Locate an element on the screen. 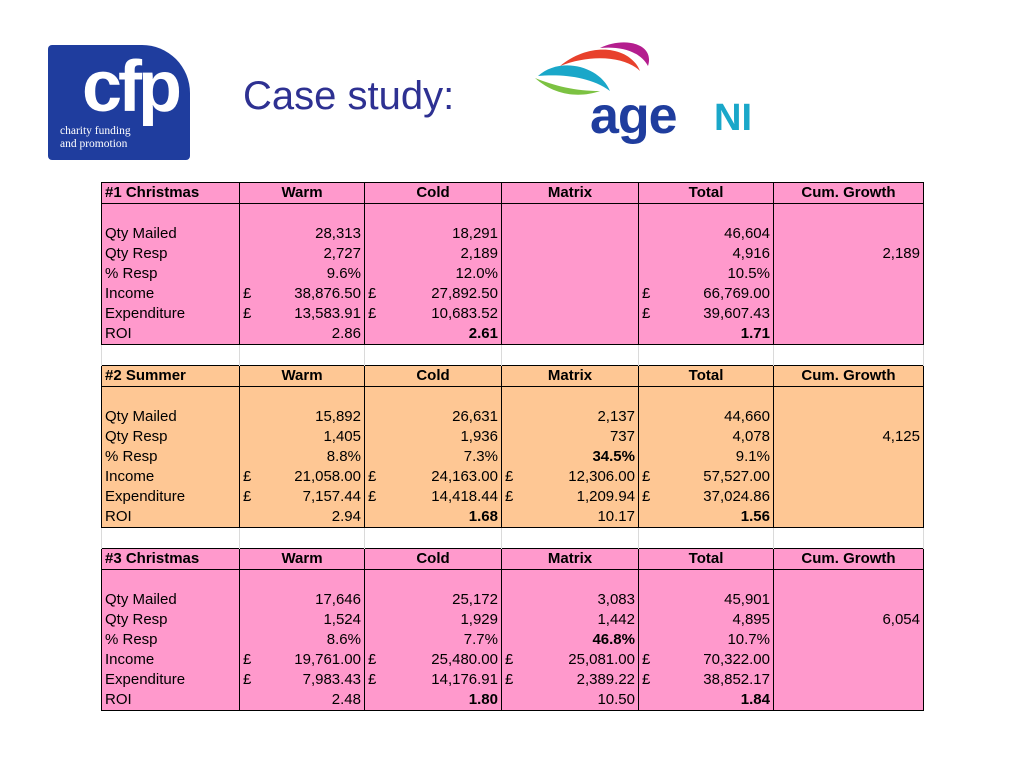 Image resolution: width=1024 pixels, height=768 pixels. cfp-tagline-line-1: charity funding is located at coordinates (95, 131).